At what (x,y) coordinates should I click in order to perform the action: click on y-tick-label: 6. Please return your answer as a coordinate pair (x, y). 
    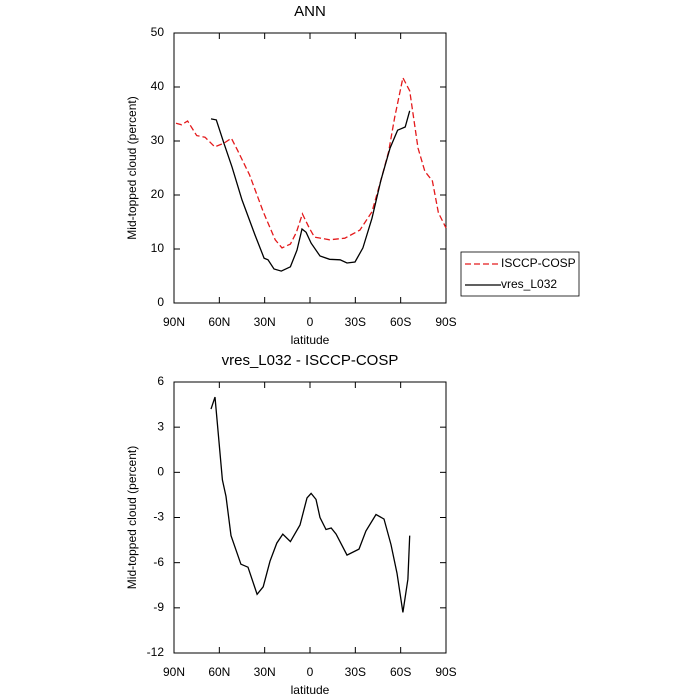
    Looking at the image, I should click on (160, 381).